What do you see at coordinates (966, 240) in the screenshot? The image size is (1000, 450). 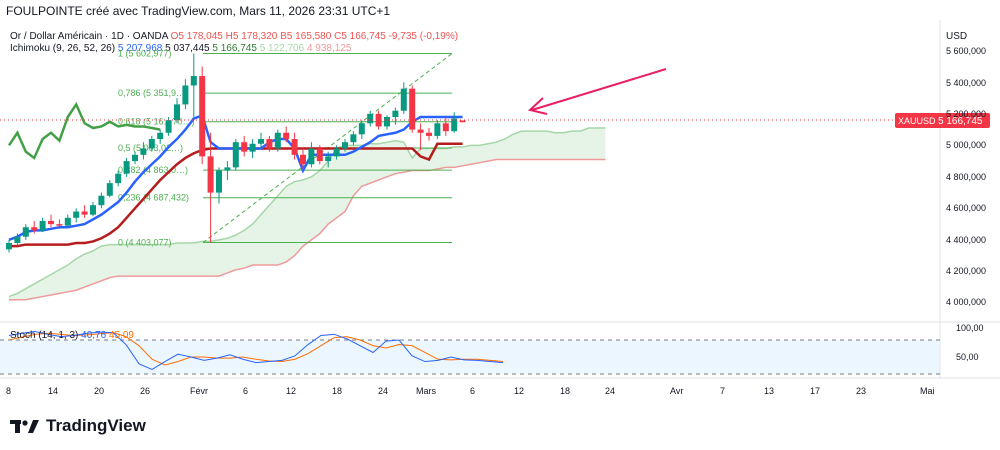 I see `y-tick: 4 400,000` at bounding box center [966, 240].